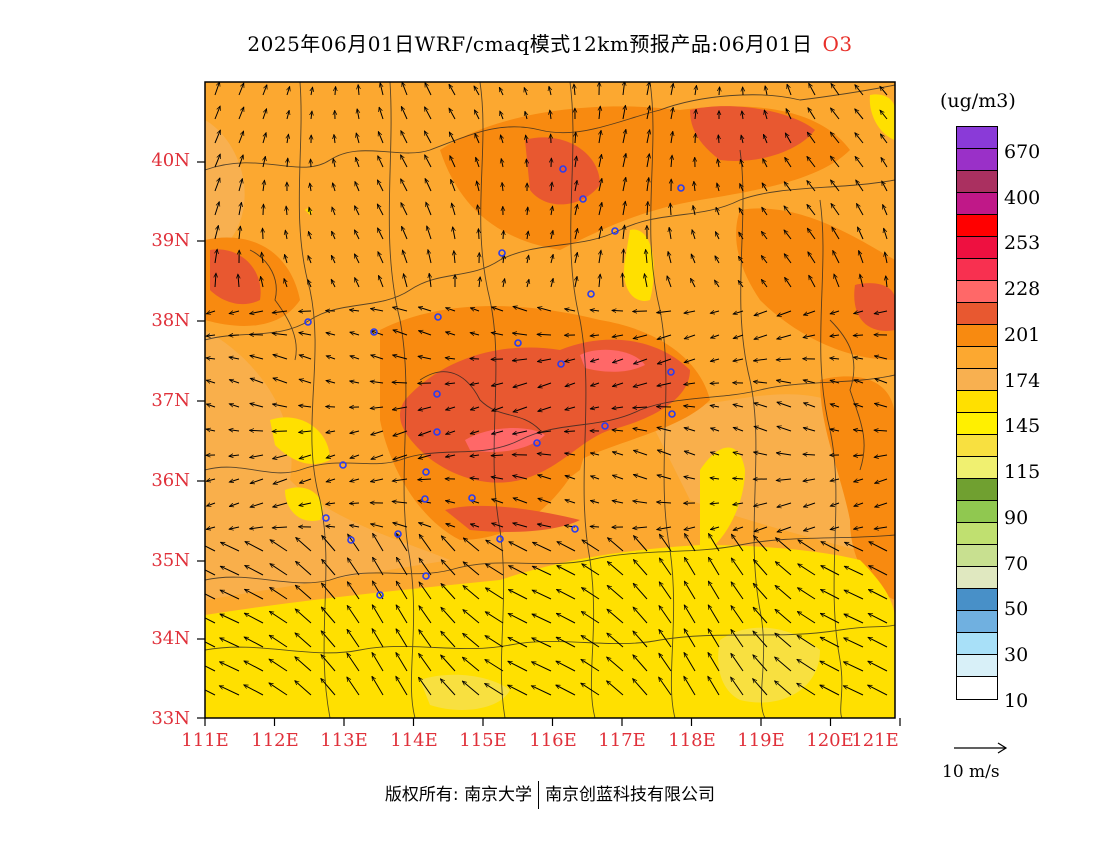 This screenshot has width=1100, height=850. Describe the element at coordinates (170, 320) in the screenshot. I see `lat-label-38n: 38N` at that location.